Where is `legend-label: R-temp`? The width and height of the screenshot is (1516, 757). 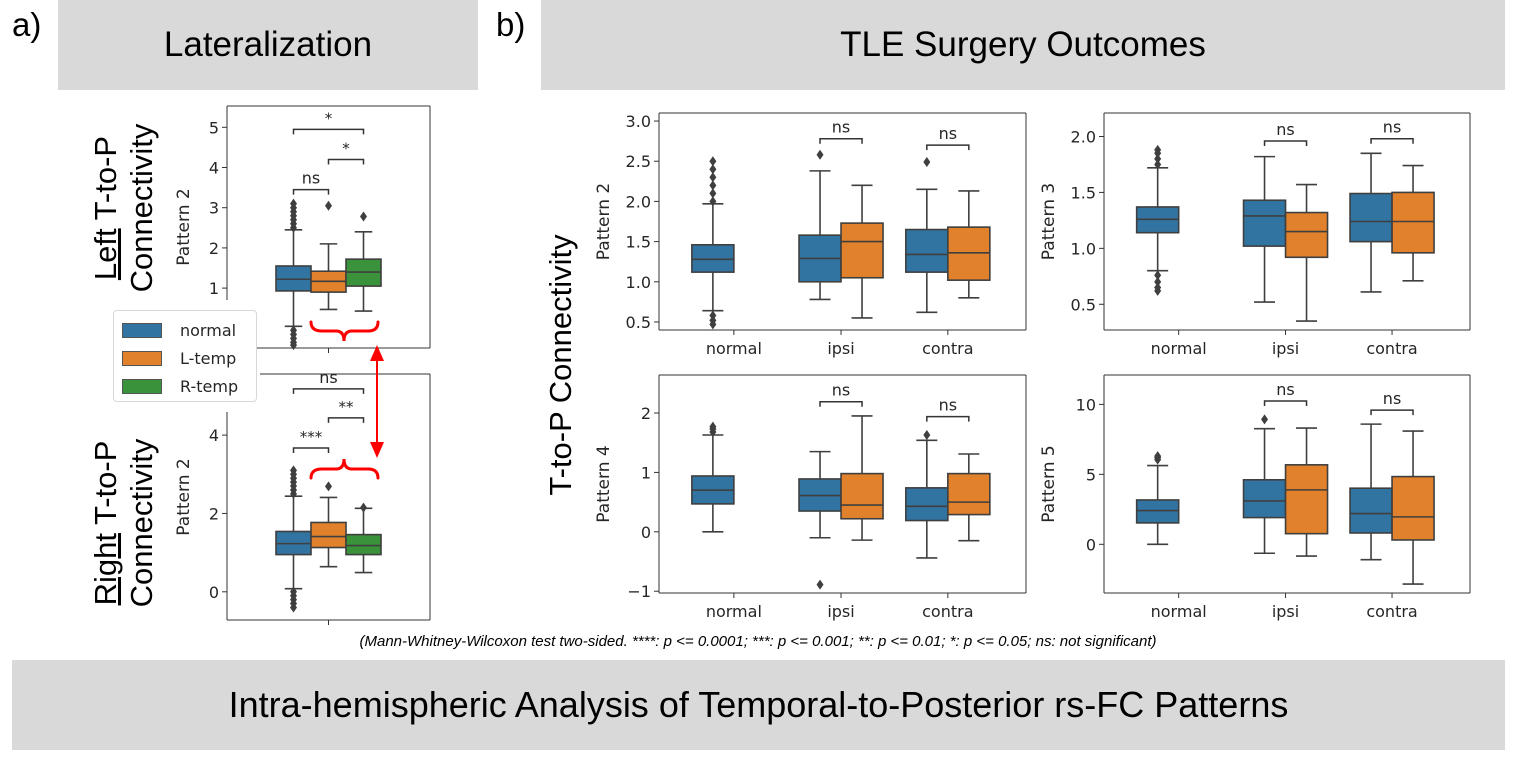
legend-label: R-temp is located at coordinates (209, 386).